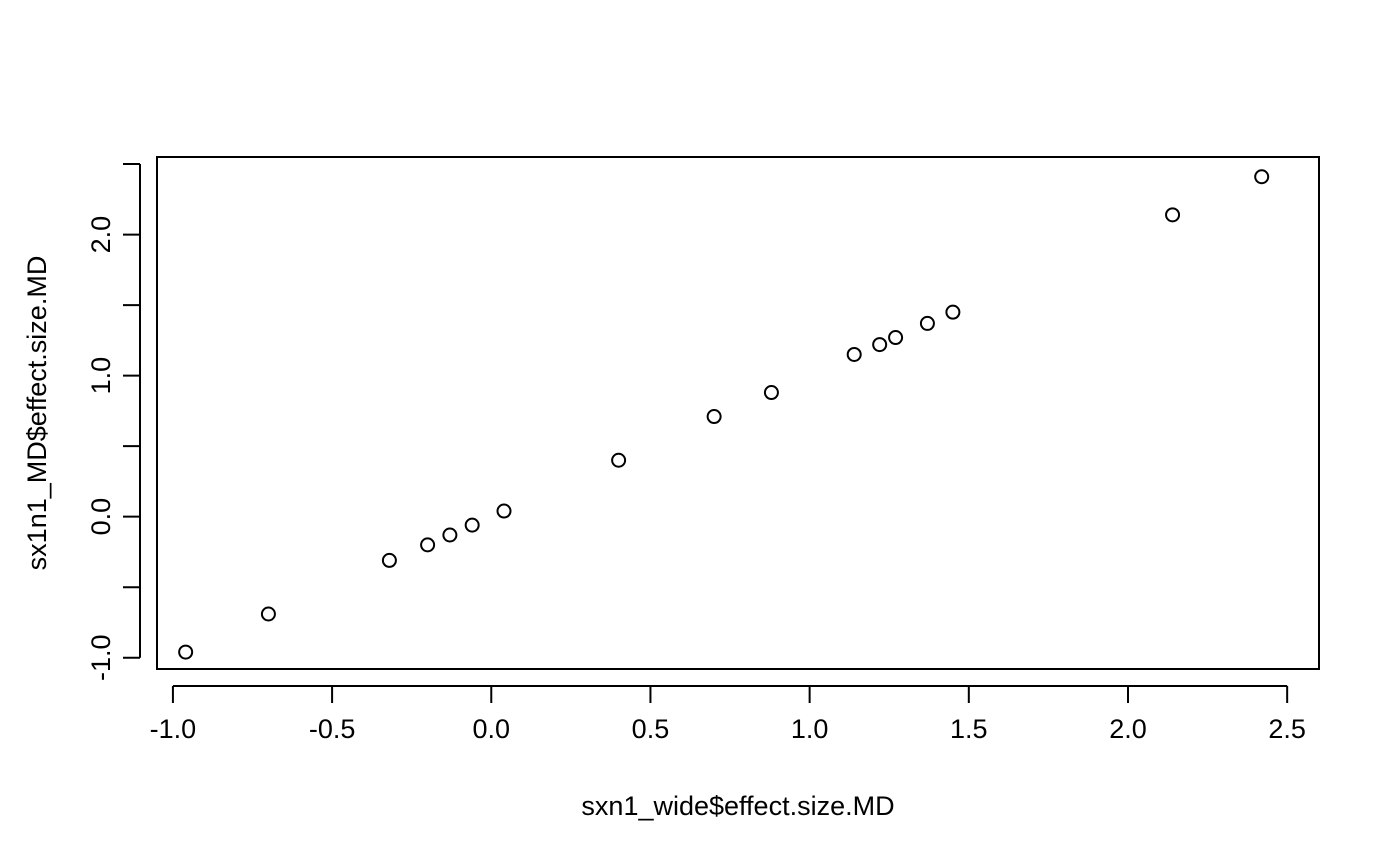  I want to click on x-tick-label: 2.0, so click(1128, 729).